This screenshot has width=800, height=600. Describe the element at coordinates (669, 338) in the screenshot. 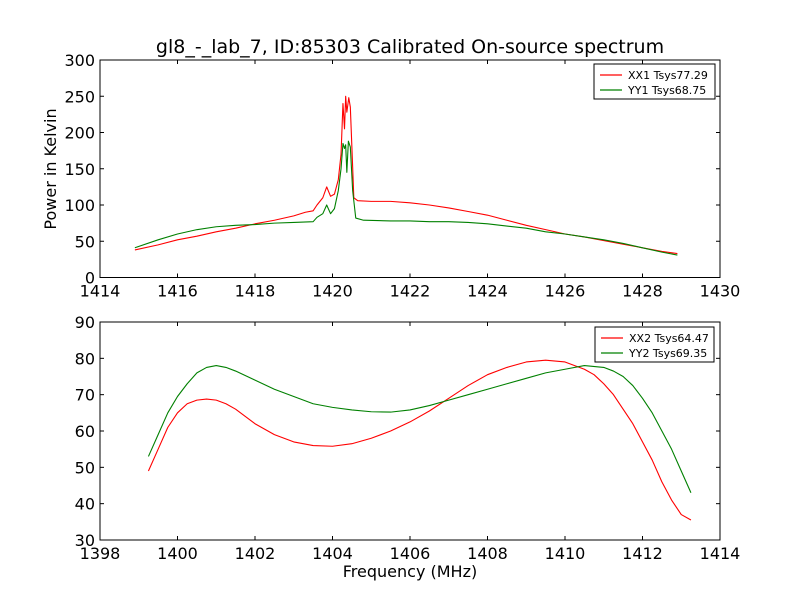

I see `legend-label: XX2 Tsys64.47` at that location.